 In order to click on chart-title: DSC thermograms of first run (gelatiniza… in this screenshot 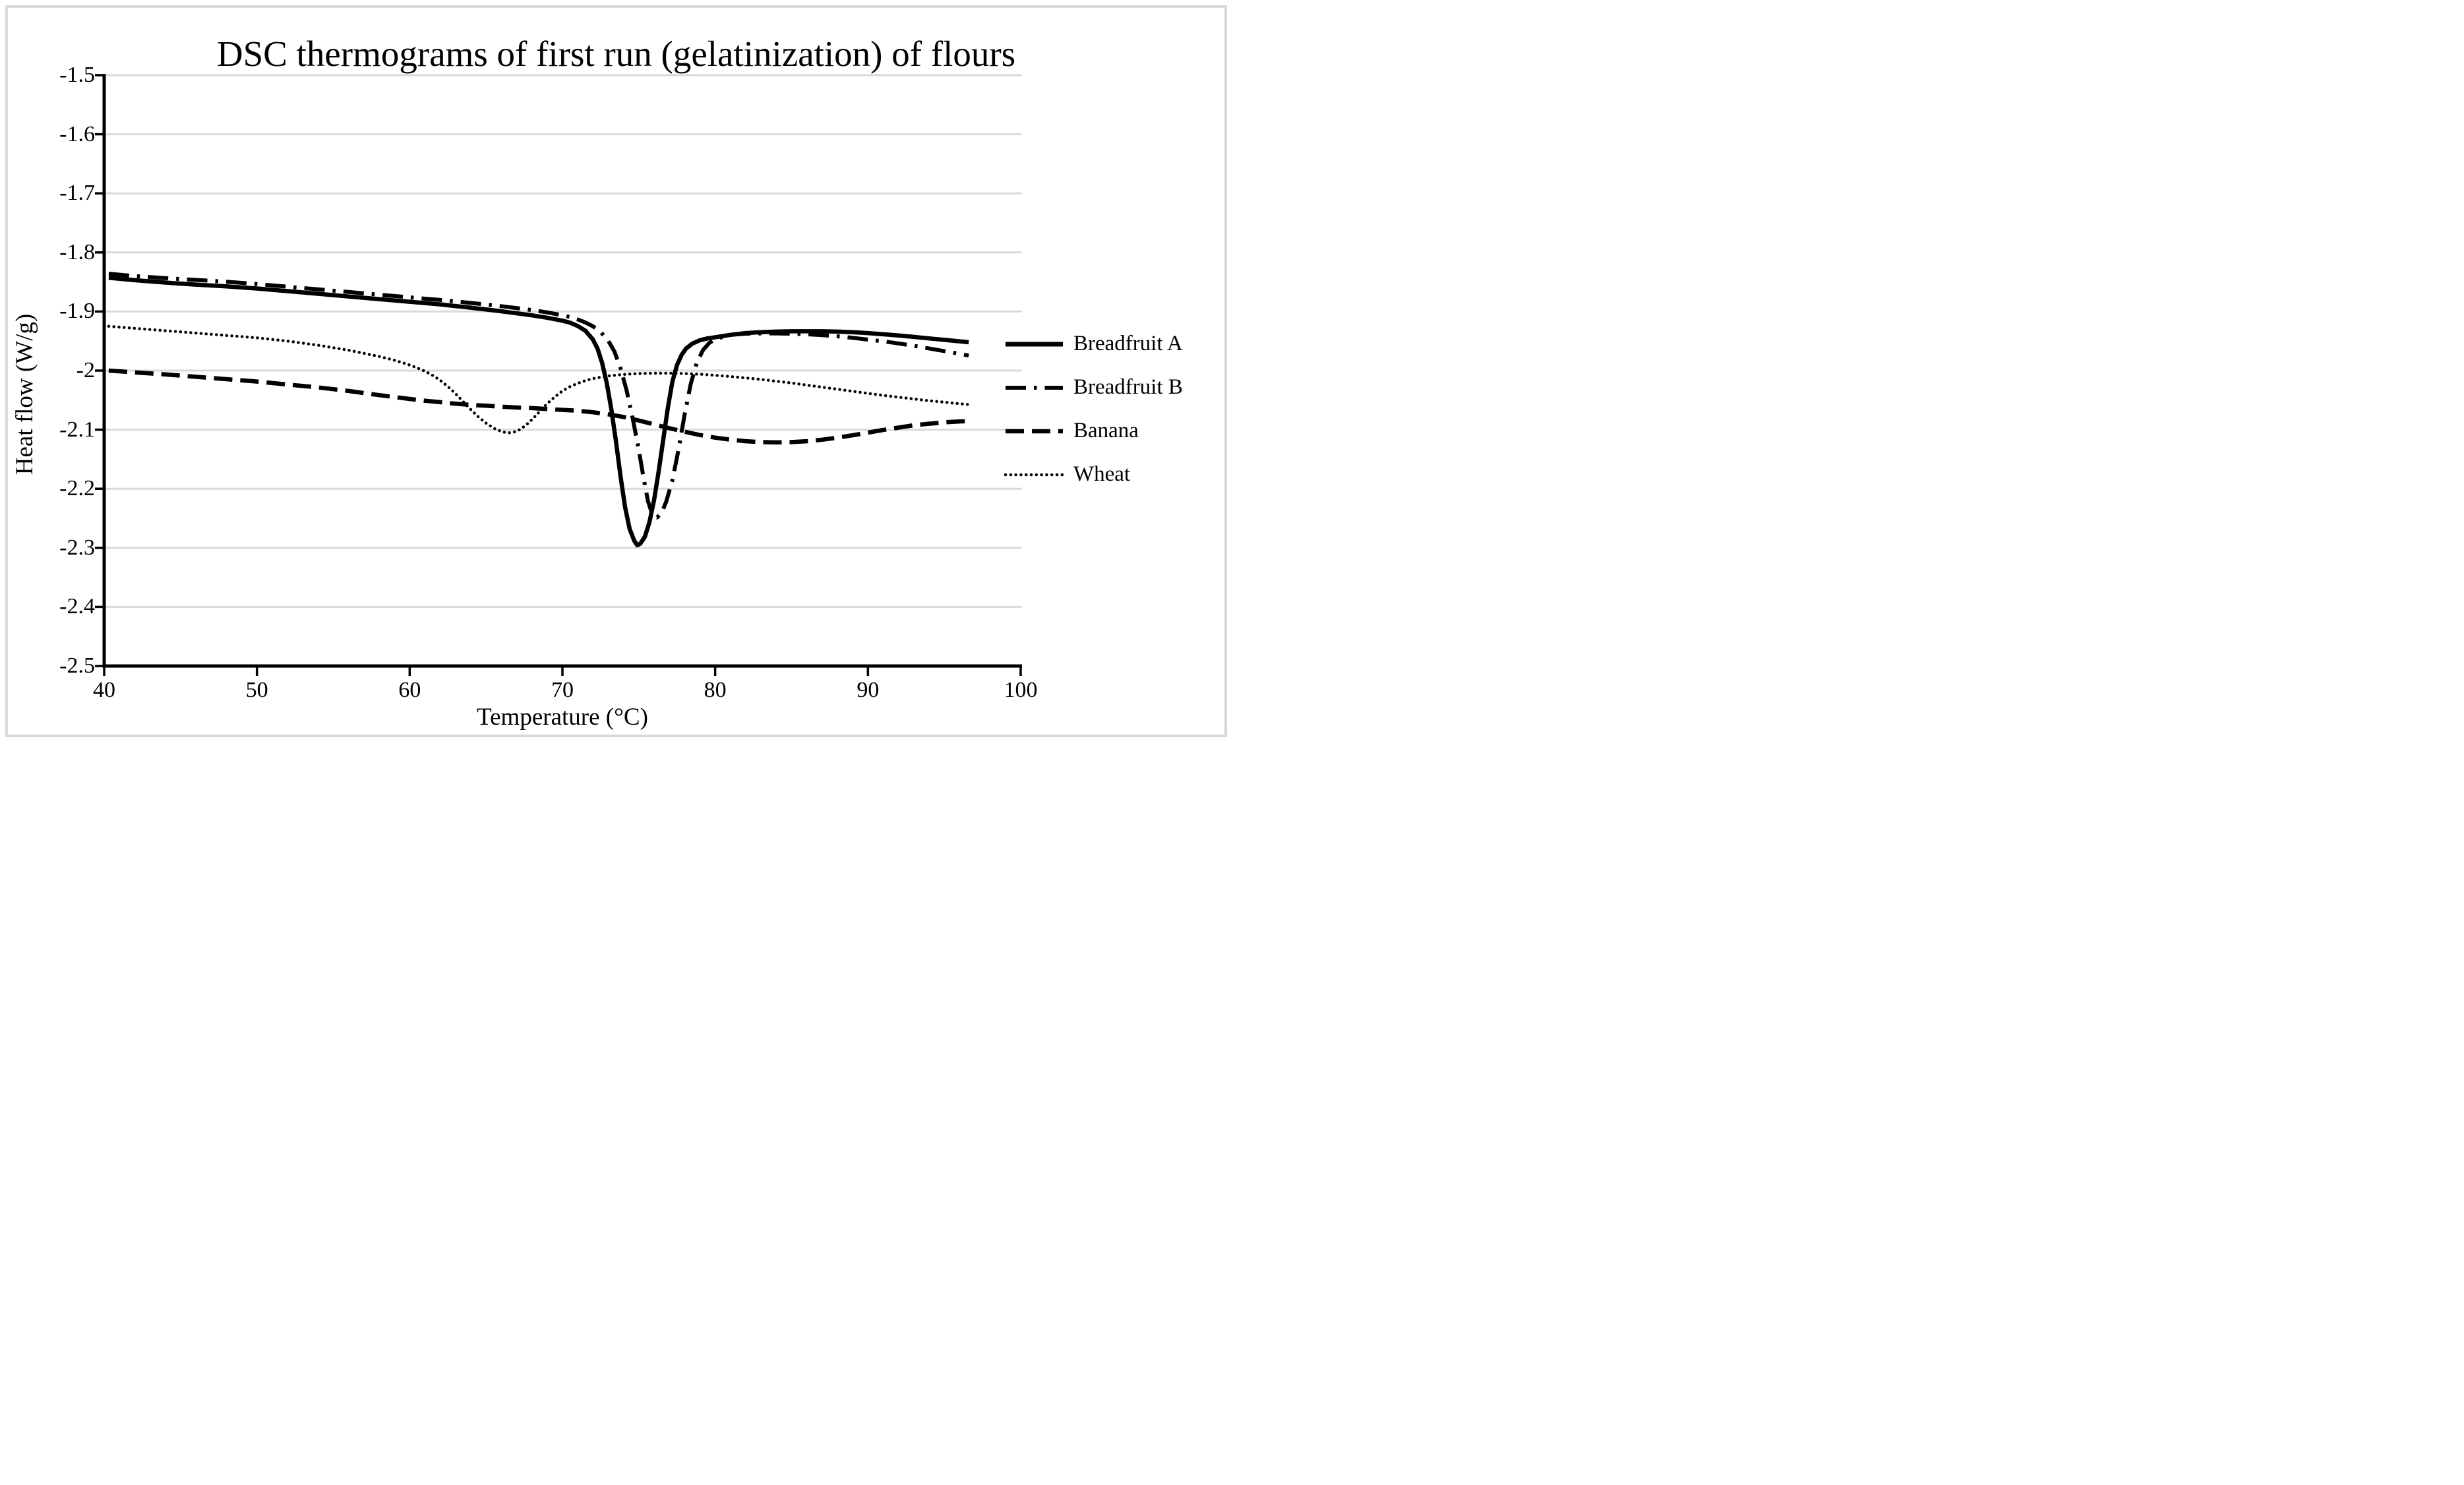, I will do `click(616, 54)`.